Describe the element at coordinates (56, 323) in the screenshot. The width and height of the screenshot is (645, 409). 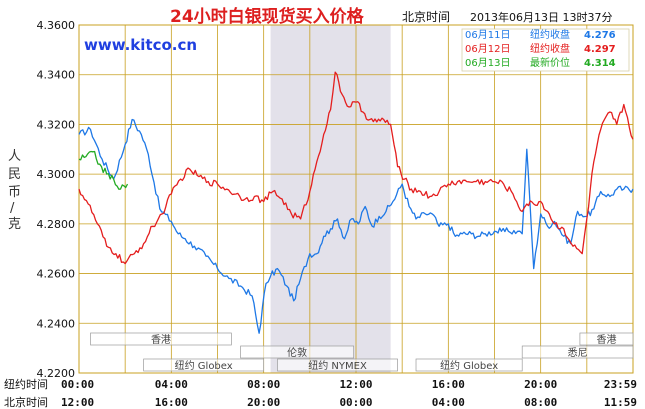
I see `y-tick-label: 4.2400` at that location.